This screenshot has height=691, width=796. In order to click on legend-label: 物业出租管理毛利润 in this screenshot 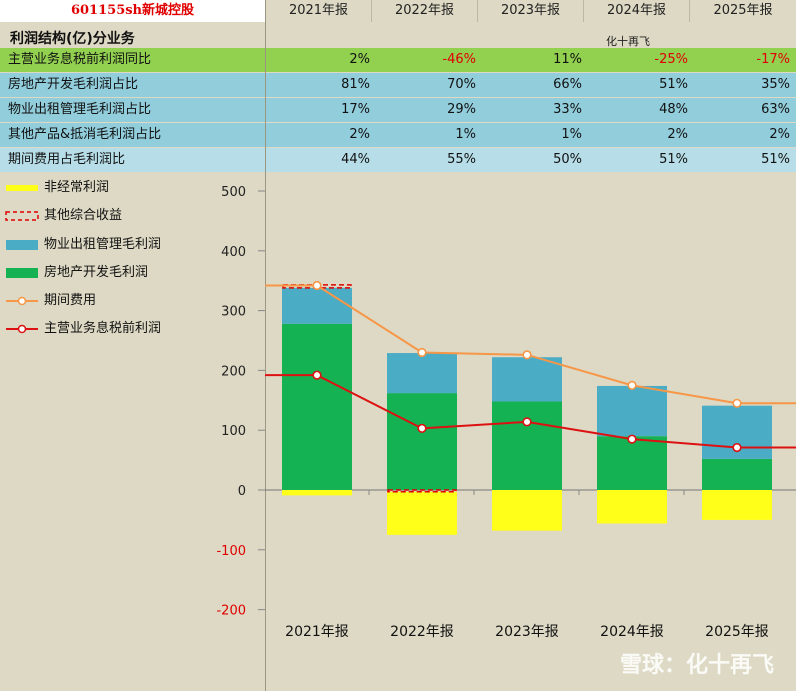, I will do `click(103, 244)`.